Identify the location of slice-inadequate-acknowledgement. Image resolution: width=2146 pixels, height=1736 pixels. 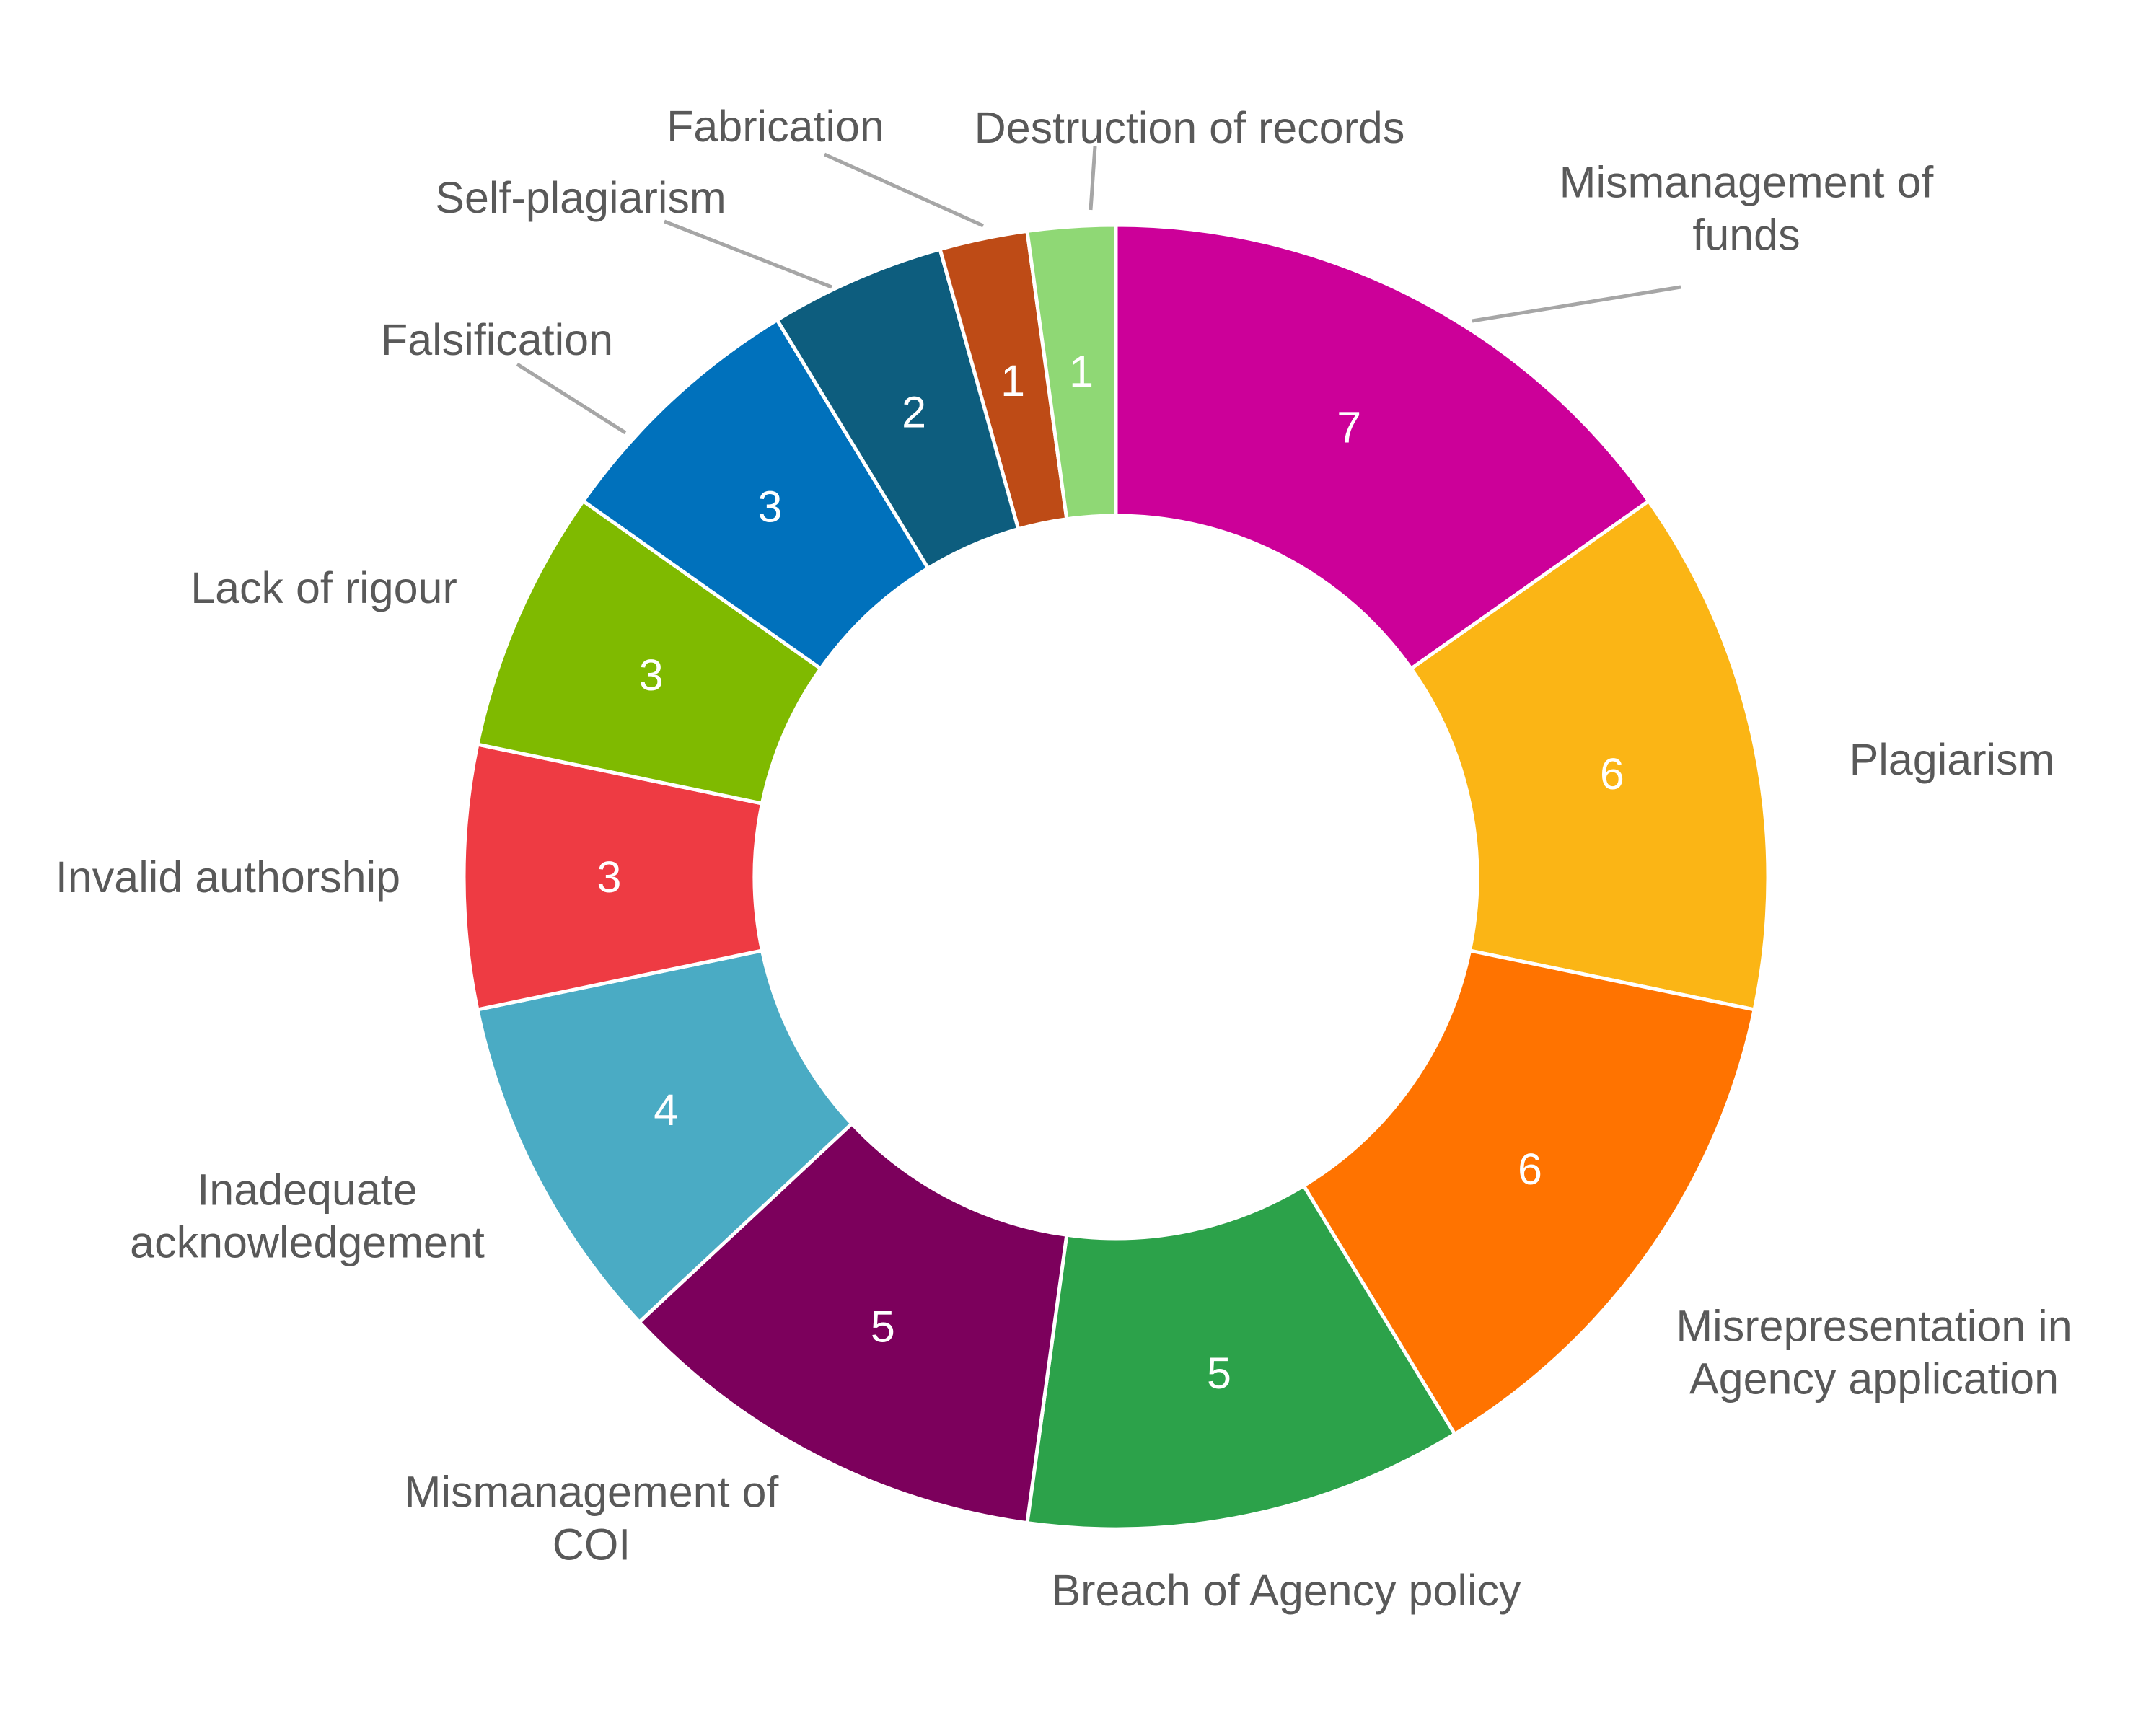
(665, 1136).